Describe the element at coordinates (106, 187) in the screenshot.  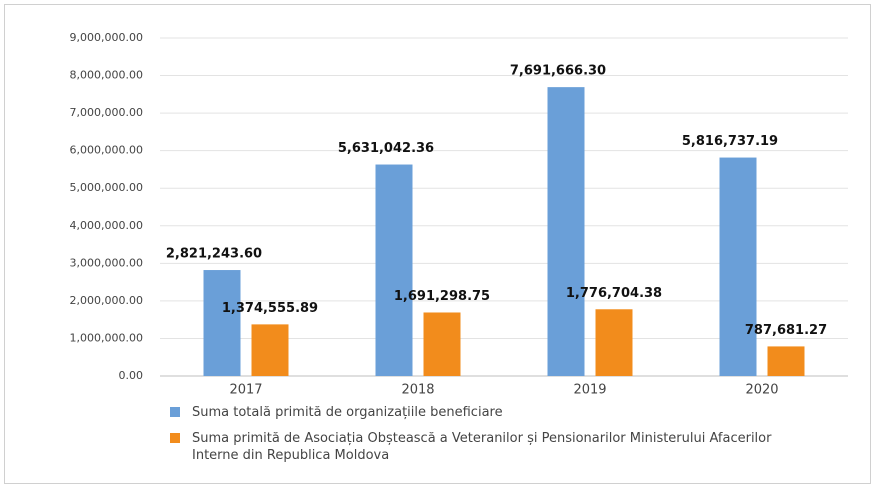
I see `y-tick-label: 5,000,000.00` at that location.